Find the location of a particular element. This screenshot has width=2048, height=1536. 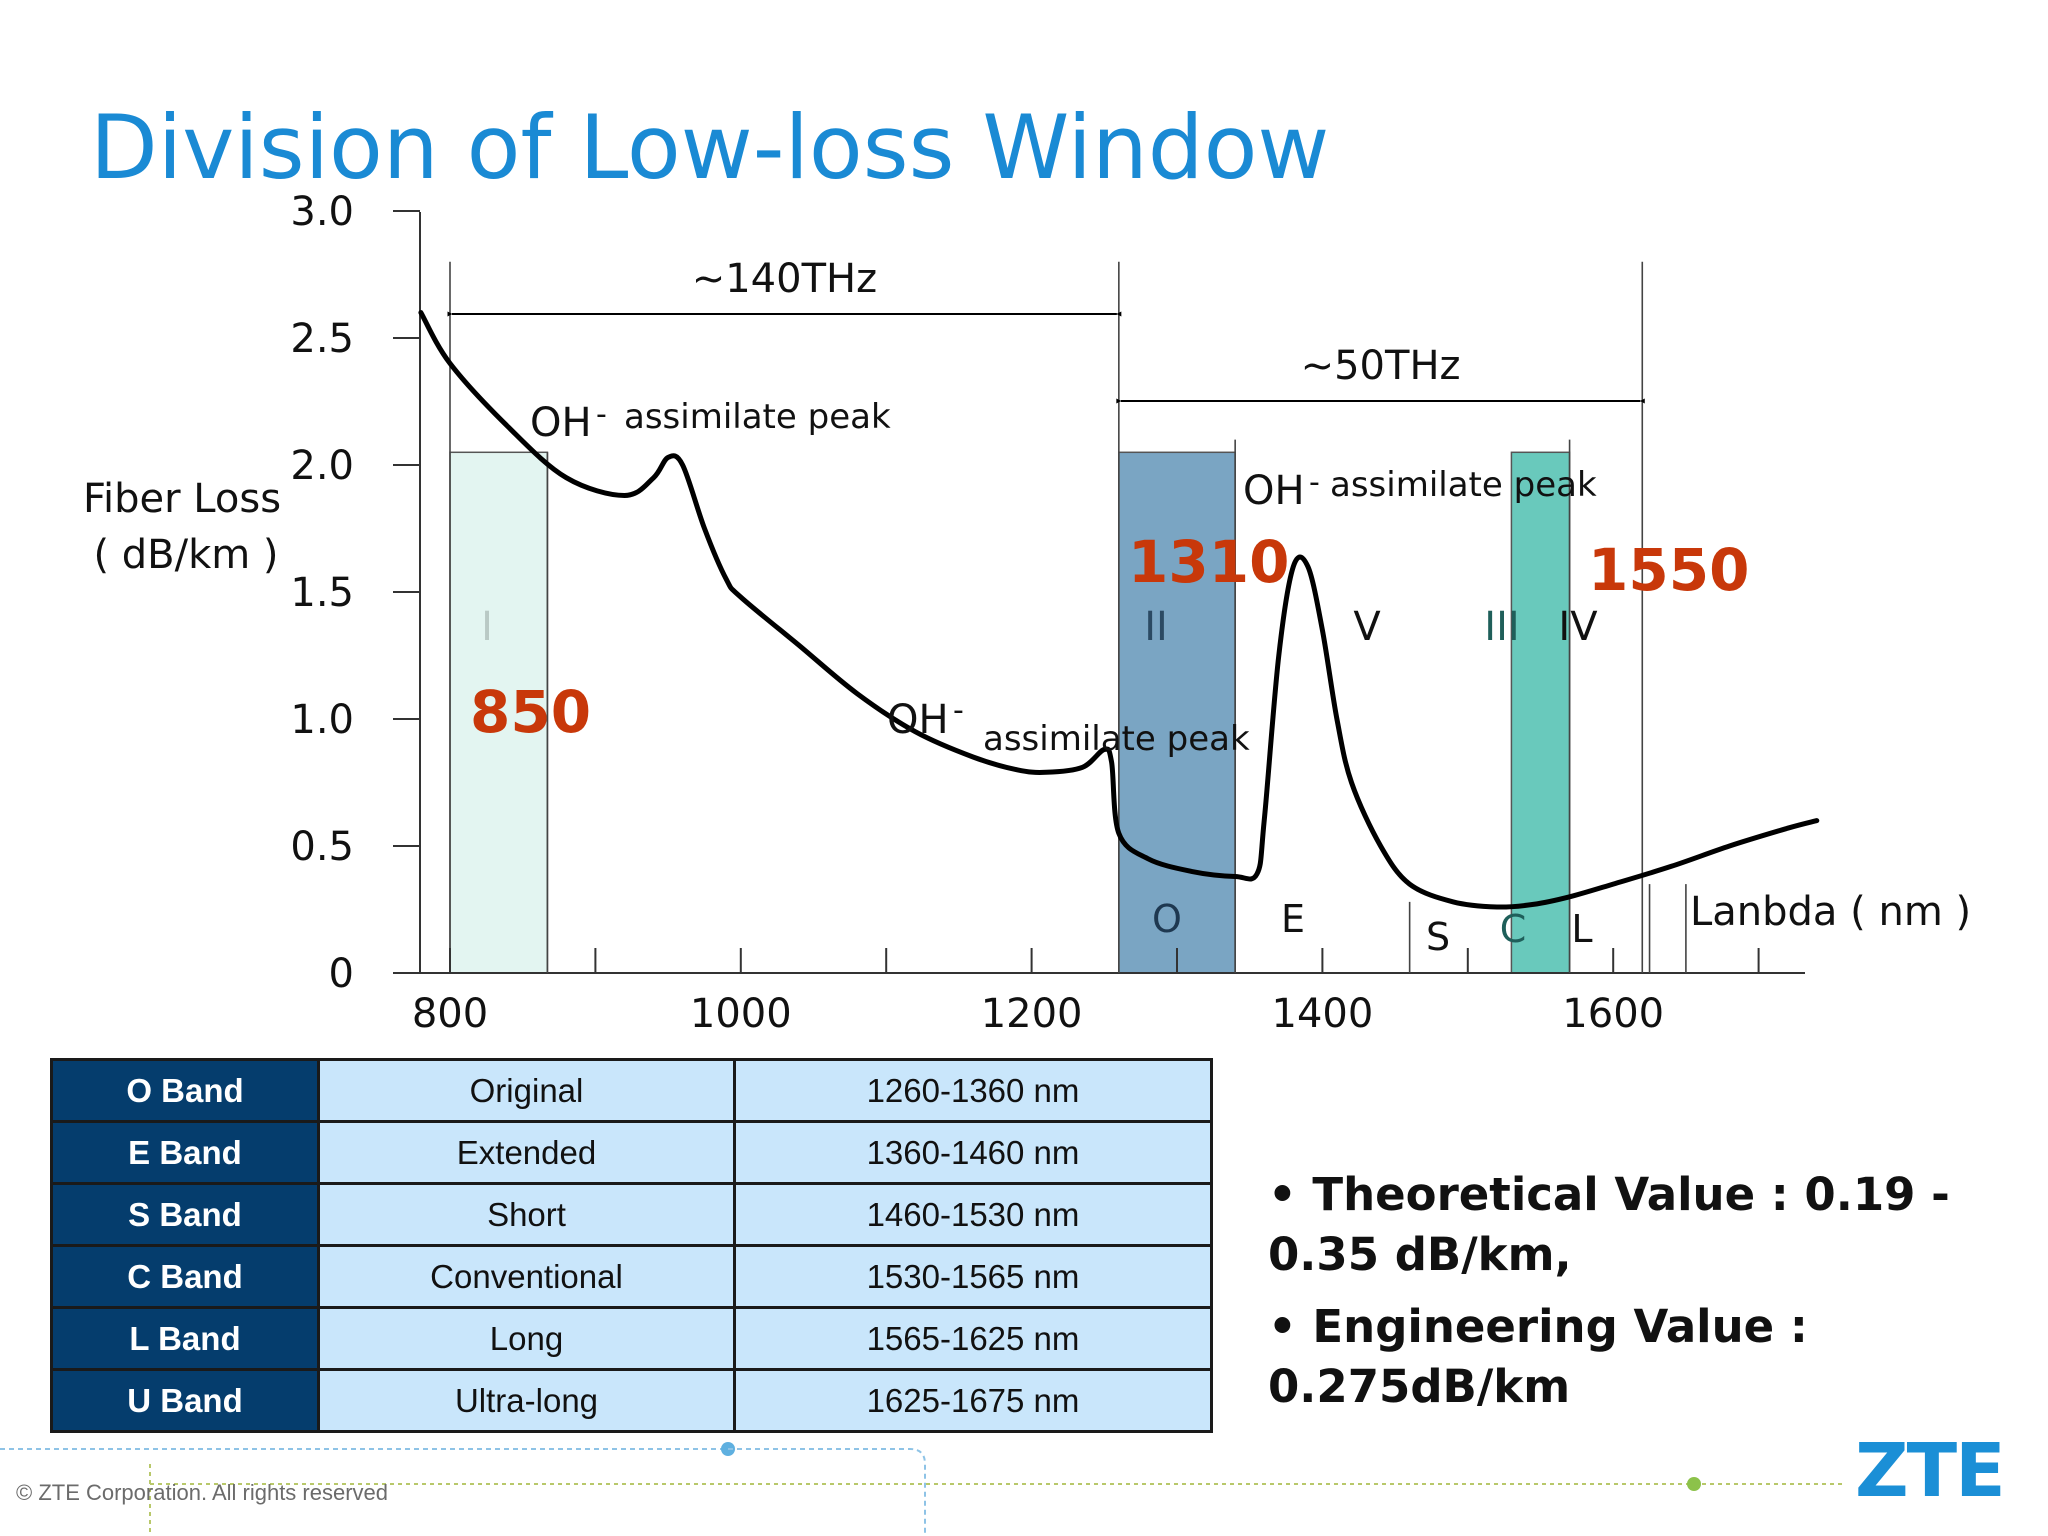

band-name-cell: C Band is located at coordinates (185, 1276).